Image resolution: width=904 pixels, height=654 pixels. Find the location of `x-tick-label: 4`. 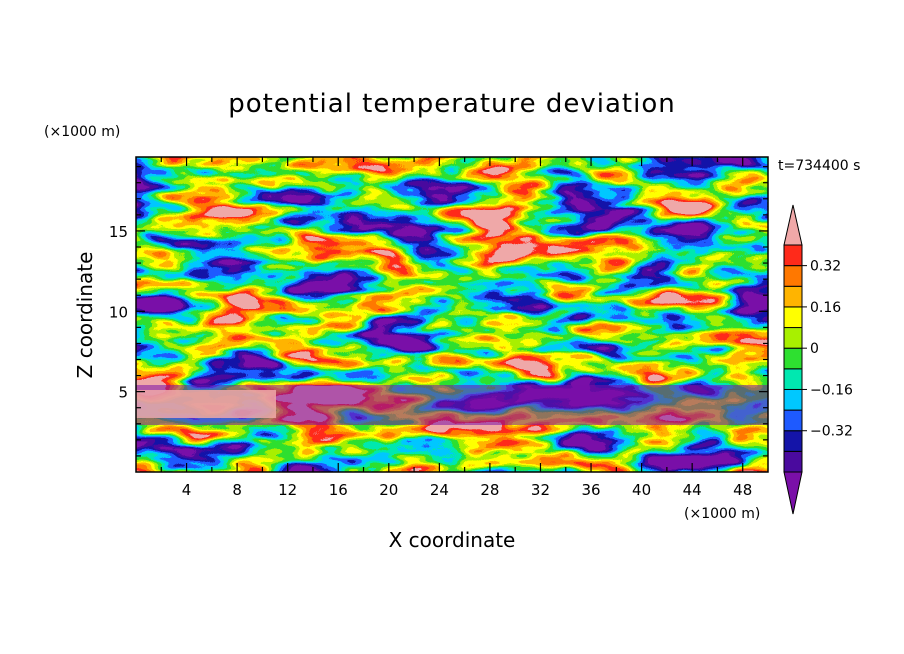

x-tick-label: 4 is located at coordinates (187, 490).